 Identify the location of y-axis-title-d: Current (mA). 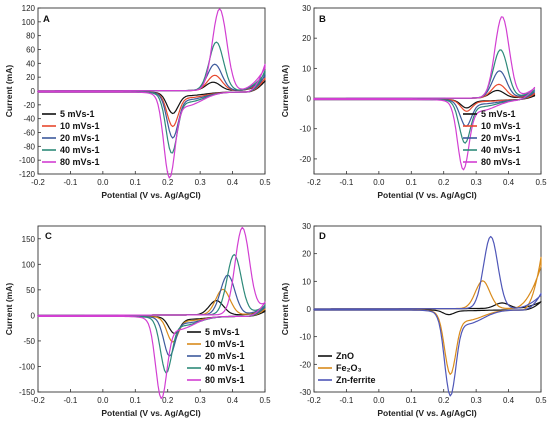
(285, 309).